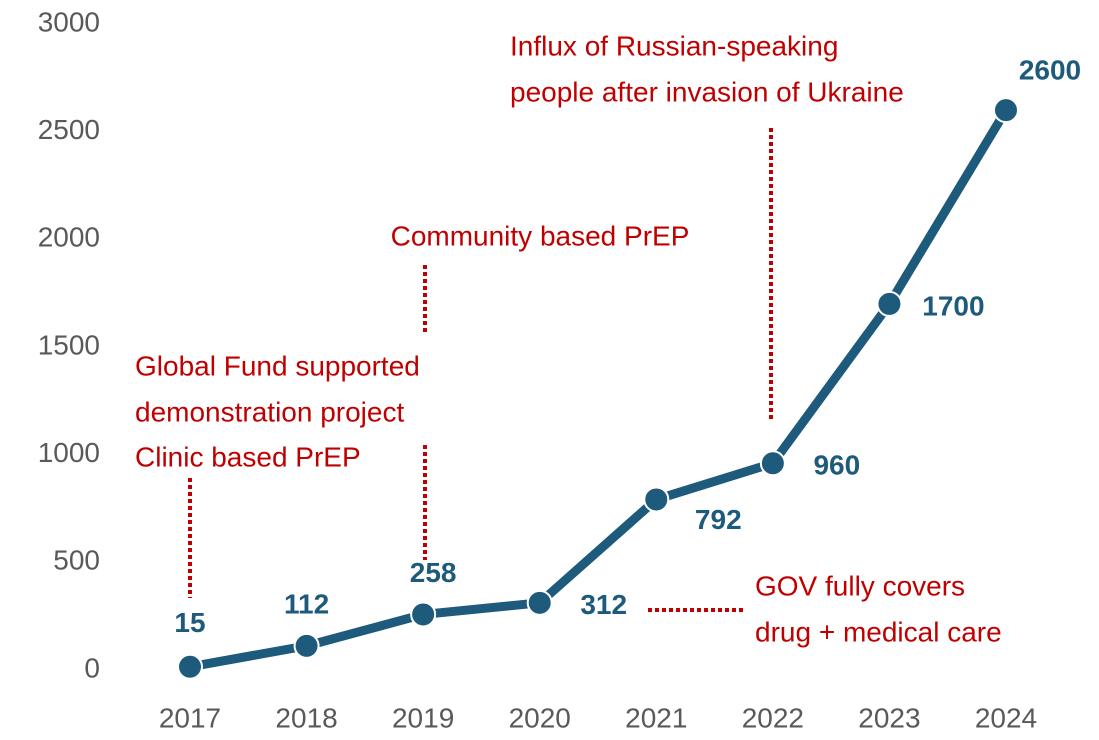 Image resolution: width=1099 pixels, height=740 pixels. I want to click on x-tick-label: 2019, so click(423, 717).